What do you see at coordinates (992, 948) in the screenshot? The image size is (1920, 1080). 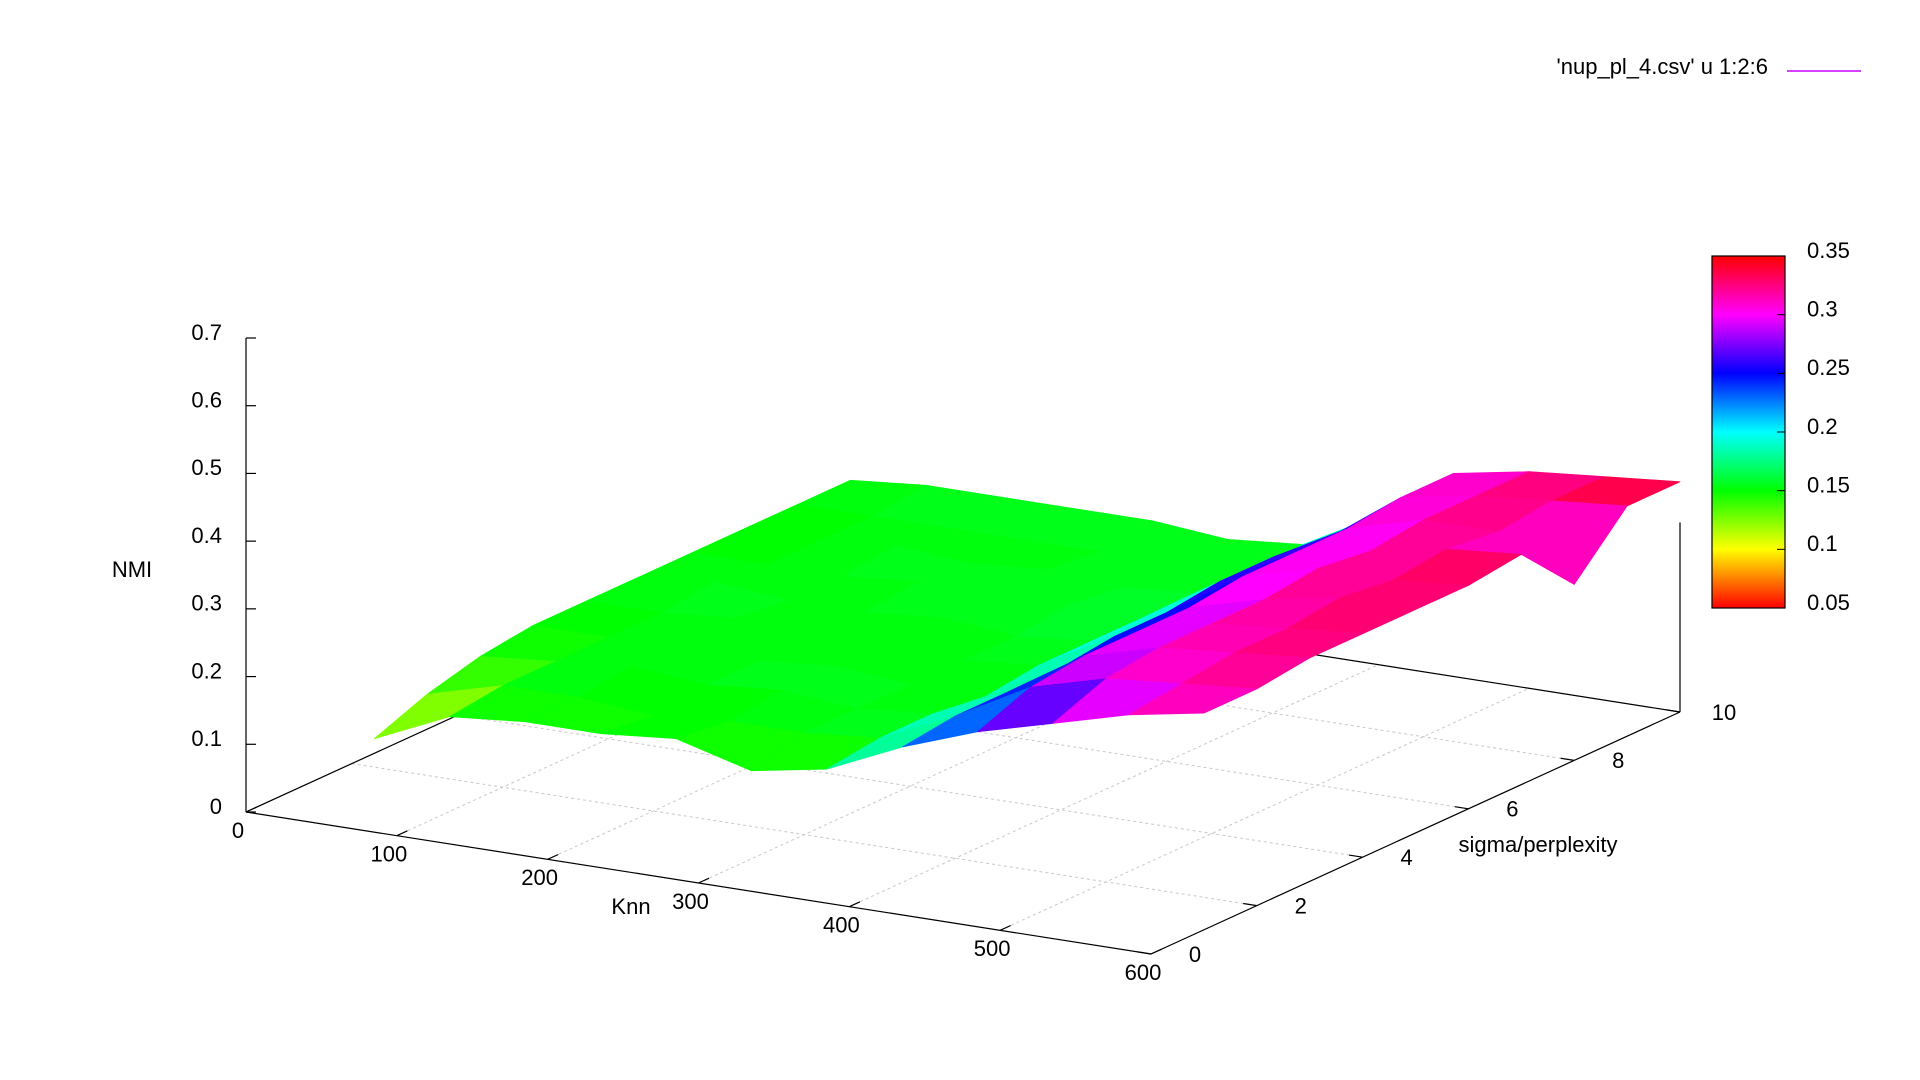 I see `x-tick-label: 500` at bounding box center [992, 948].